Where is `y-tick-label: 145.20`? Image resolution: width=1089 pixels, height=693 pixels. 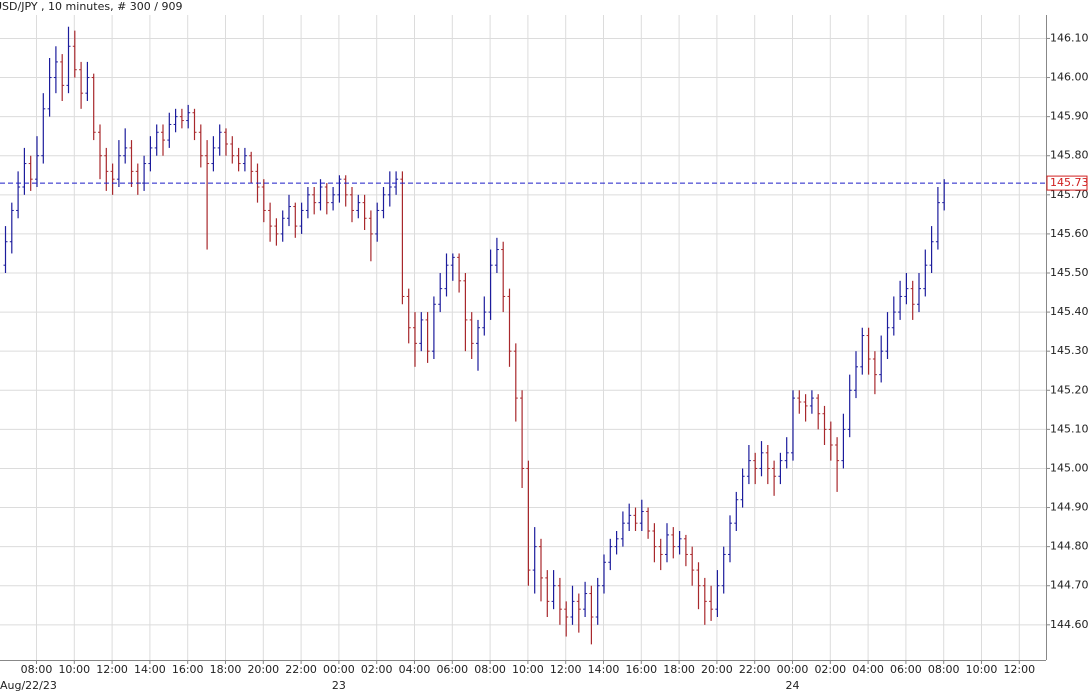 y-tick-label: 145.20 is located at coordinates (1069, 389).